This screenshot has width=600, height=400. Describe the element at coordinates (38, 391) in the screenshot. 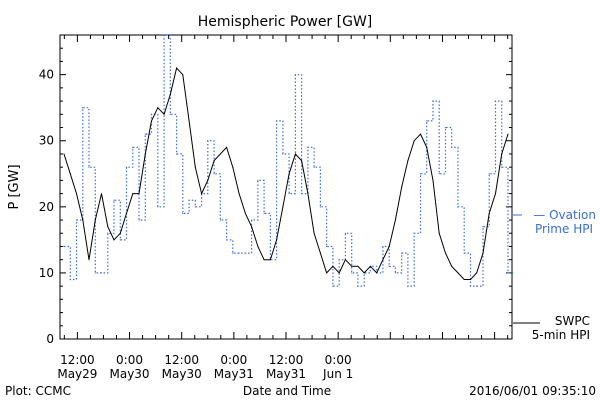

I see `footer-plot-credit: Plot: CCMC` at that location.